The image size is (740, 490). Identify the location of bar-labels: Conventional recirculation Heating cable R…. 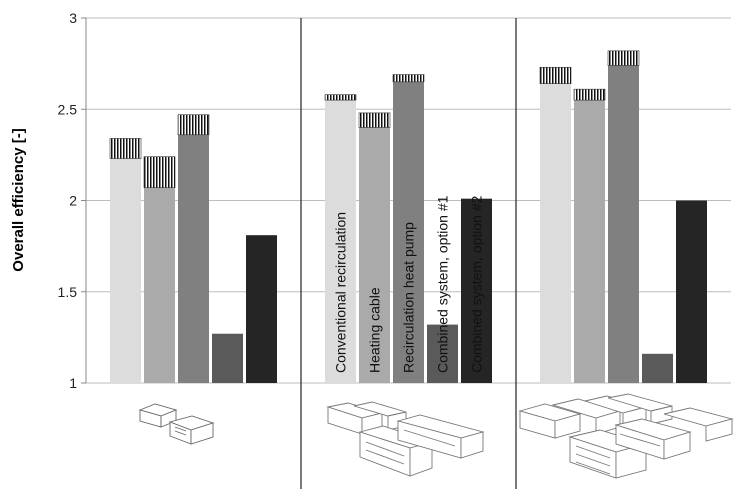
(409, 284).